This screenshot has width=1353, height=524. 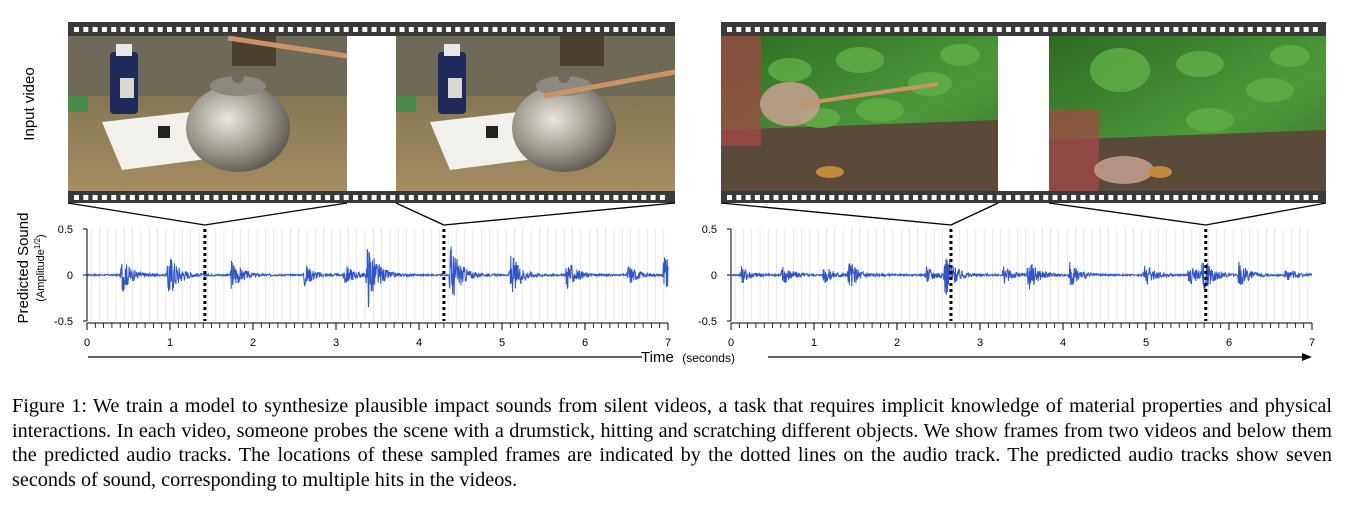 I want to click on x-tick-label: 1, so click(x=814, y=343).